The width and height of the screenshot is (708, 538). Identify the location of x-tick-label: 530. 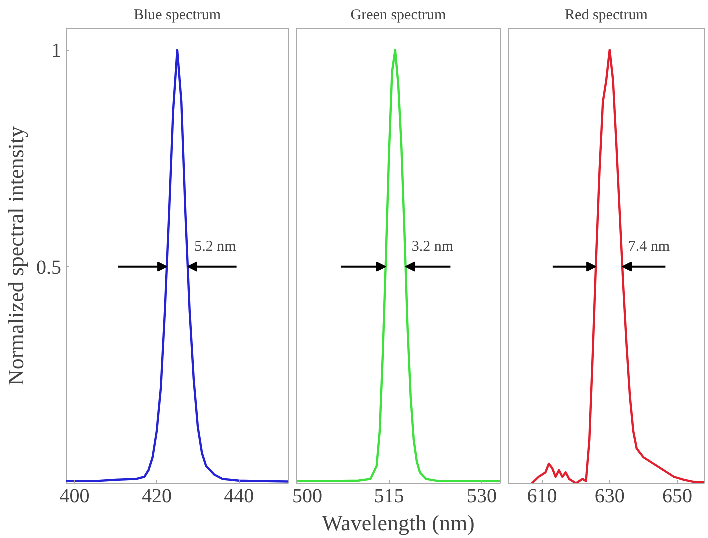
(481, 497).